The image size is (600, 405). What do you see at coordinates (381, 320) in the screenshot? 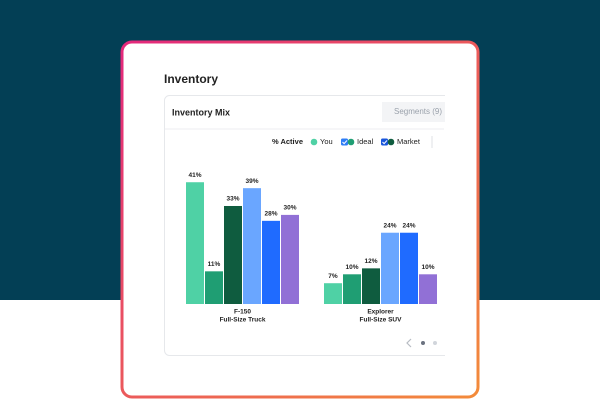
I see `category-subtitle: Full-Size SUV` at bounding box center [381, 320].